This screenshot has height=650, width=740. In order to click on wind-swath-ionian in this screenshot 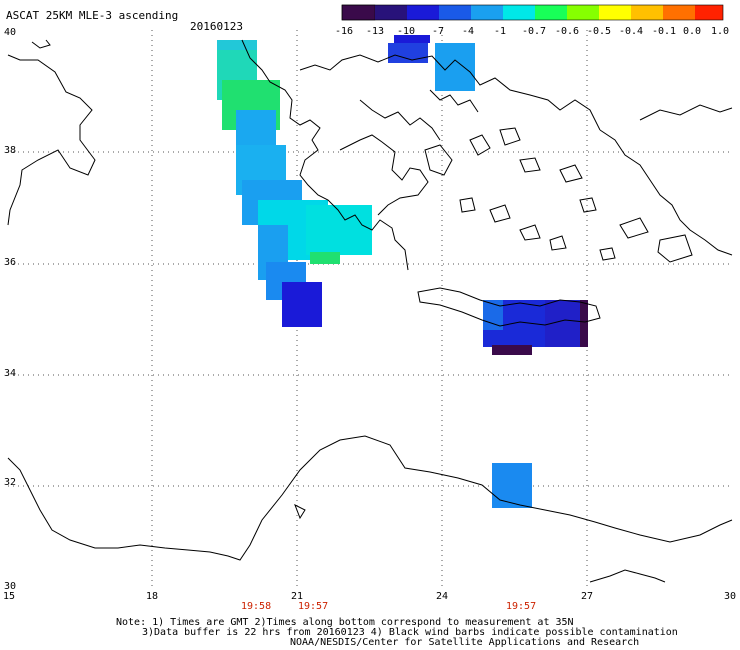, I will do `click(294, 183)`.